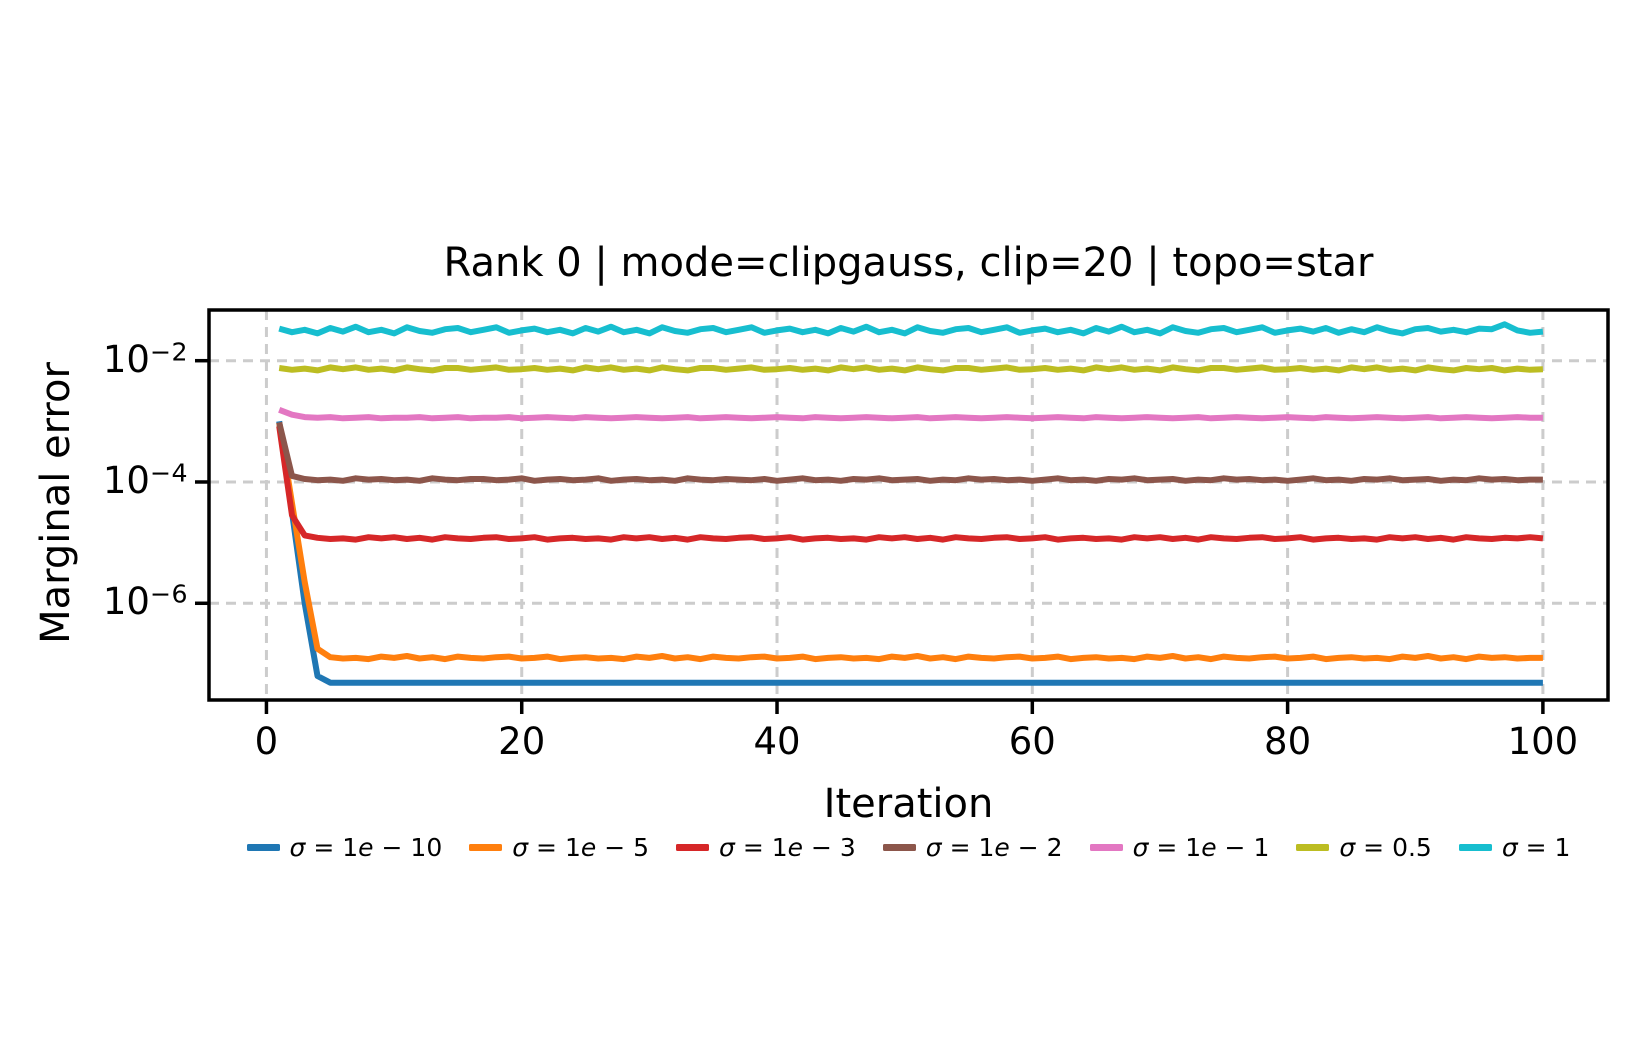  What do you see at coordinates (777, 741) in the screenshot?
I see `x-tick-label-40: 40` at bounding box center [777, 741].